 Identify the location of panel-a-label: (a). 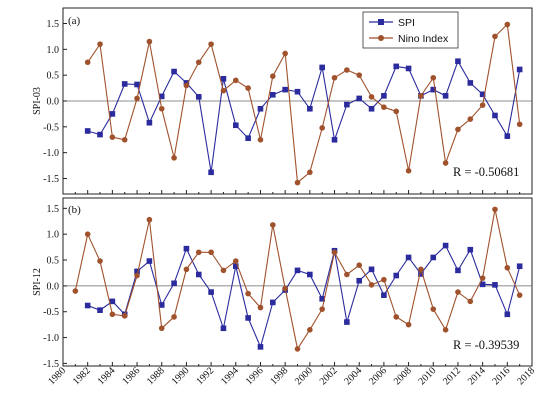
(74, 21).